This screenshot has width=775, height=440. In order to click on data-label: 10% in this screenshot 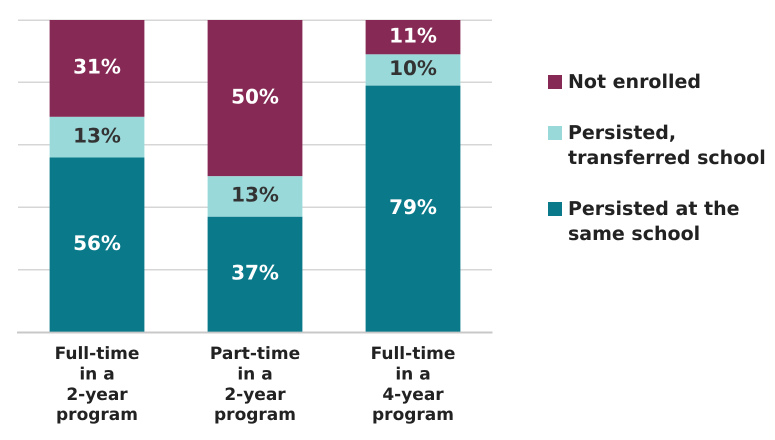, I will do `click(413, 68)`.